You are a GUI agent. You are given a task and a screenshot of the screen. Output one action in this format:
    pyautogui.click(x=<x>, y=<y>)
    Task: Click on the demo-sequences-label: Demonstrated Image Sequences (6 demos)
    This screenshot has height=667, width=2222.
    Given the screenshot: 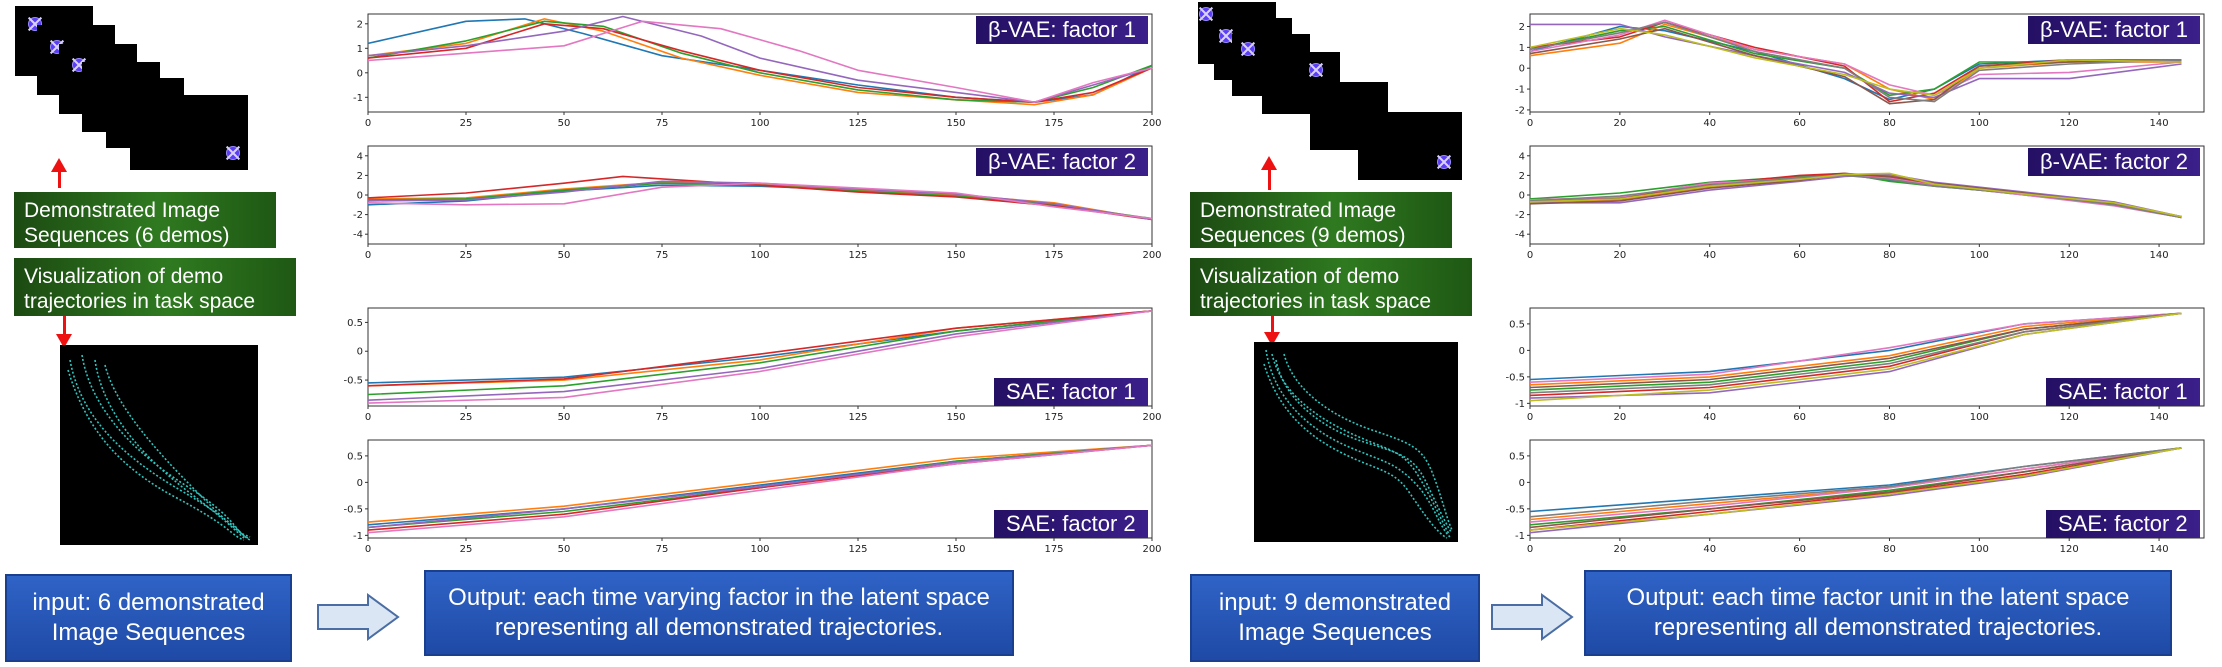 What is the action you would take?
    pyautogui.click(x=145, y=220)
    